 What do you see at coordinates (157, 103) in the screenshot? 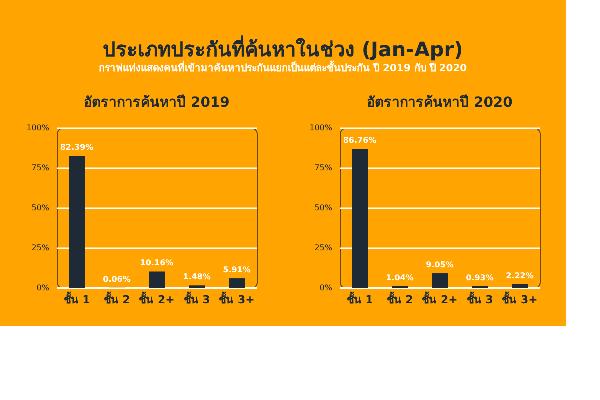
I see `chart-title: อัตราการค้นหาปี 2019` at bounding box center [157, 103].